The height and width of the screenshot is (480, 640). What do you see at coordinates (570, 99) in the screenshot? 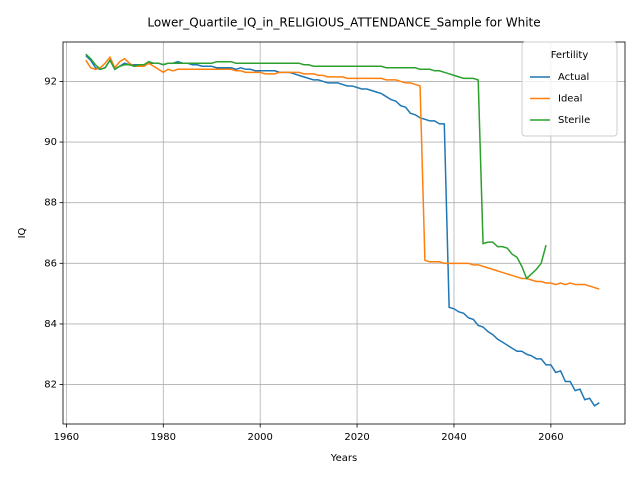
I see `legend-label: Ideal` at bounding box center [570, 99].